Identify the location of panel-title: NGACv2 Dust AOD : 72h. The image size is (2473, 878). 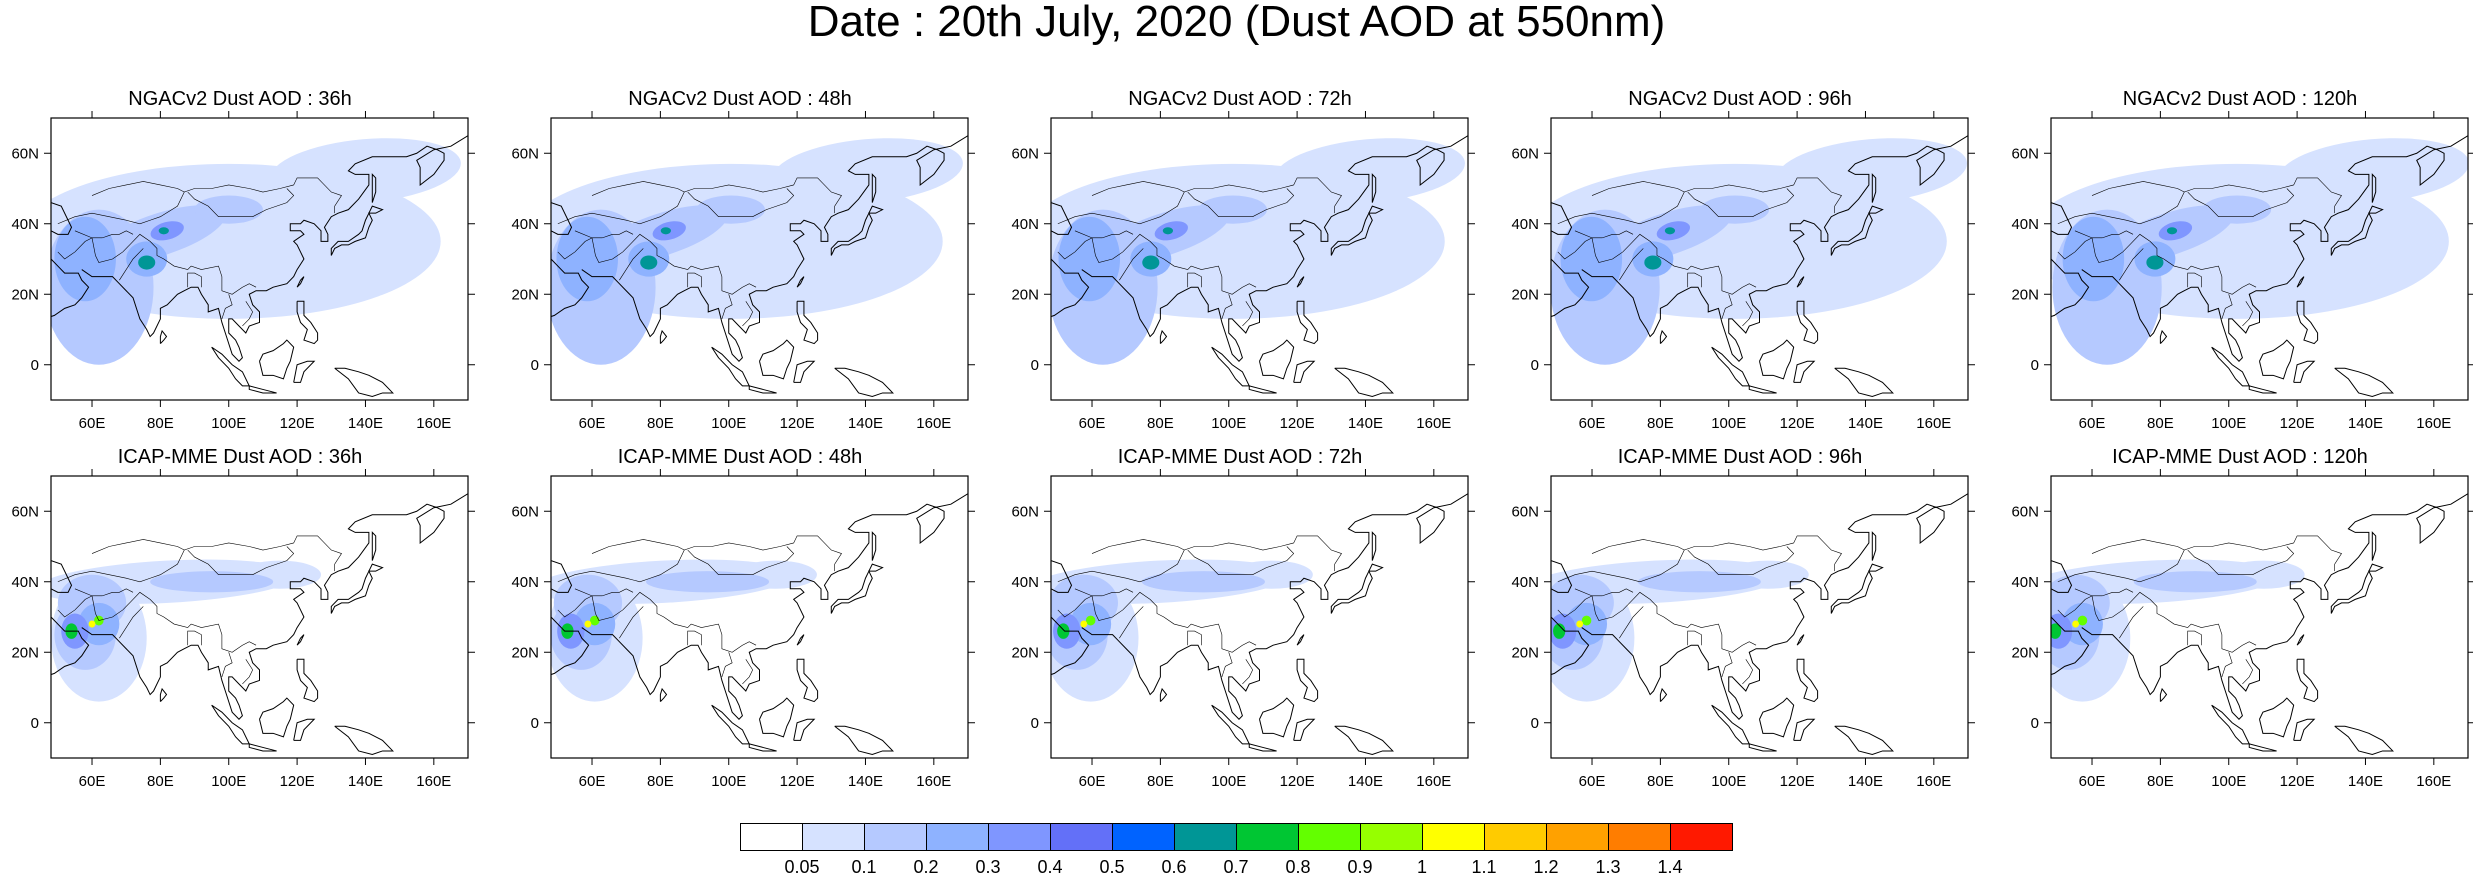
(1240, 99).